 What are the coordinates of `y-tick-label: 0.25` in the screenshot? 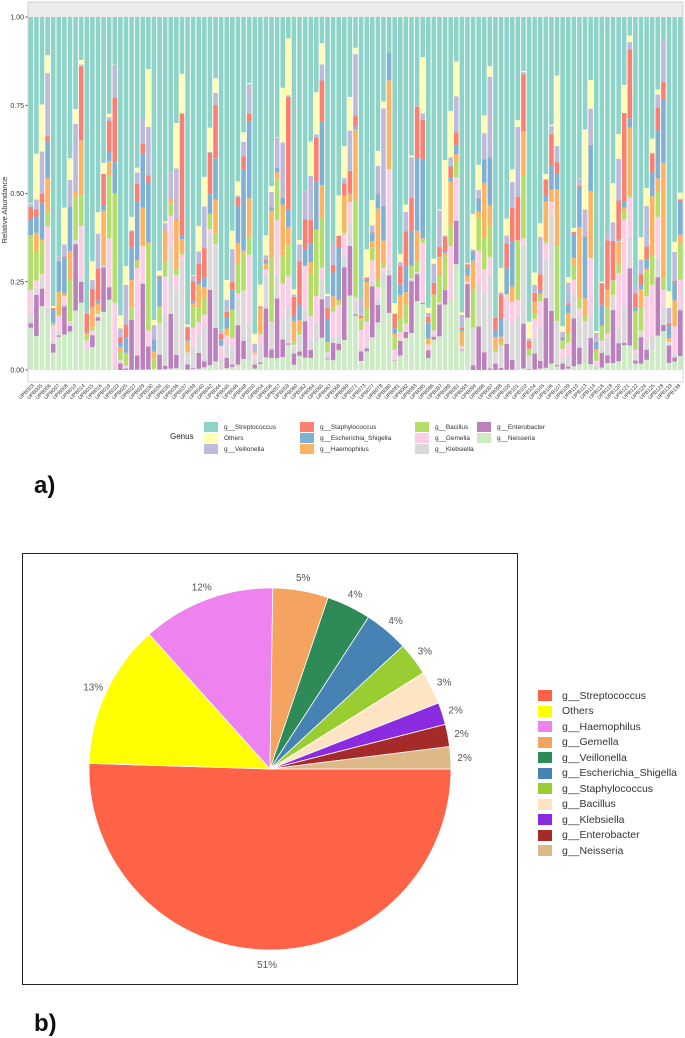 It's located at (17, 282).